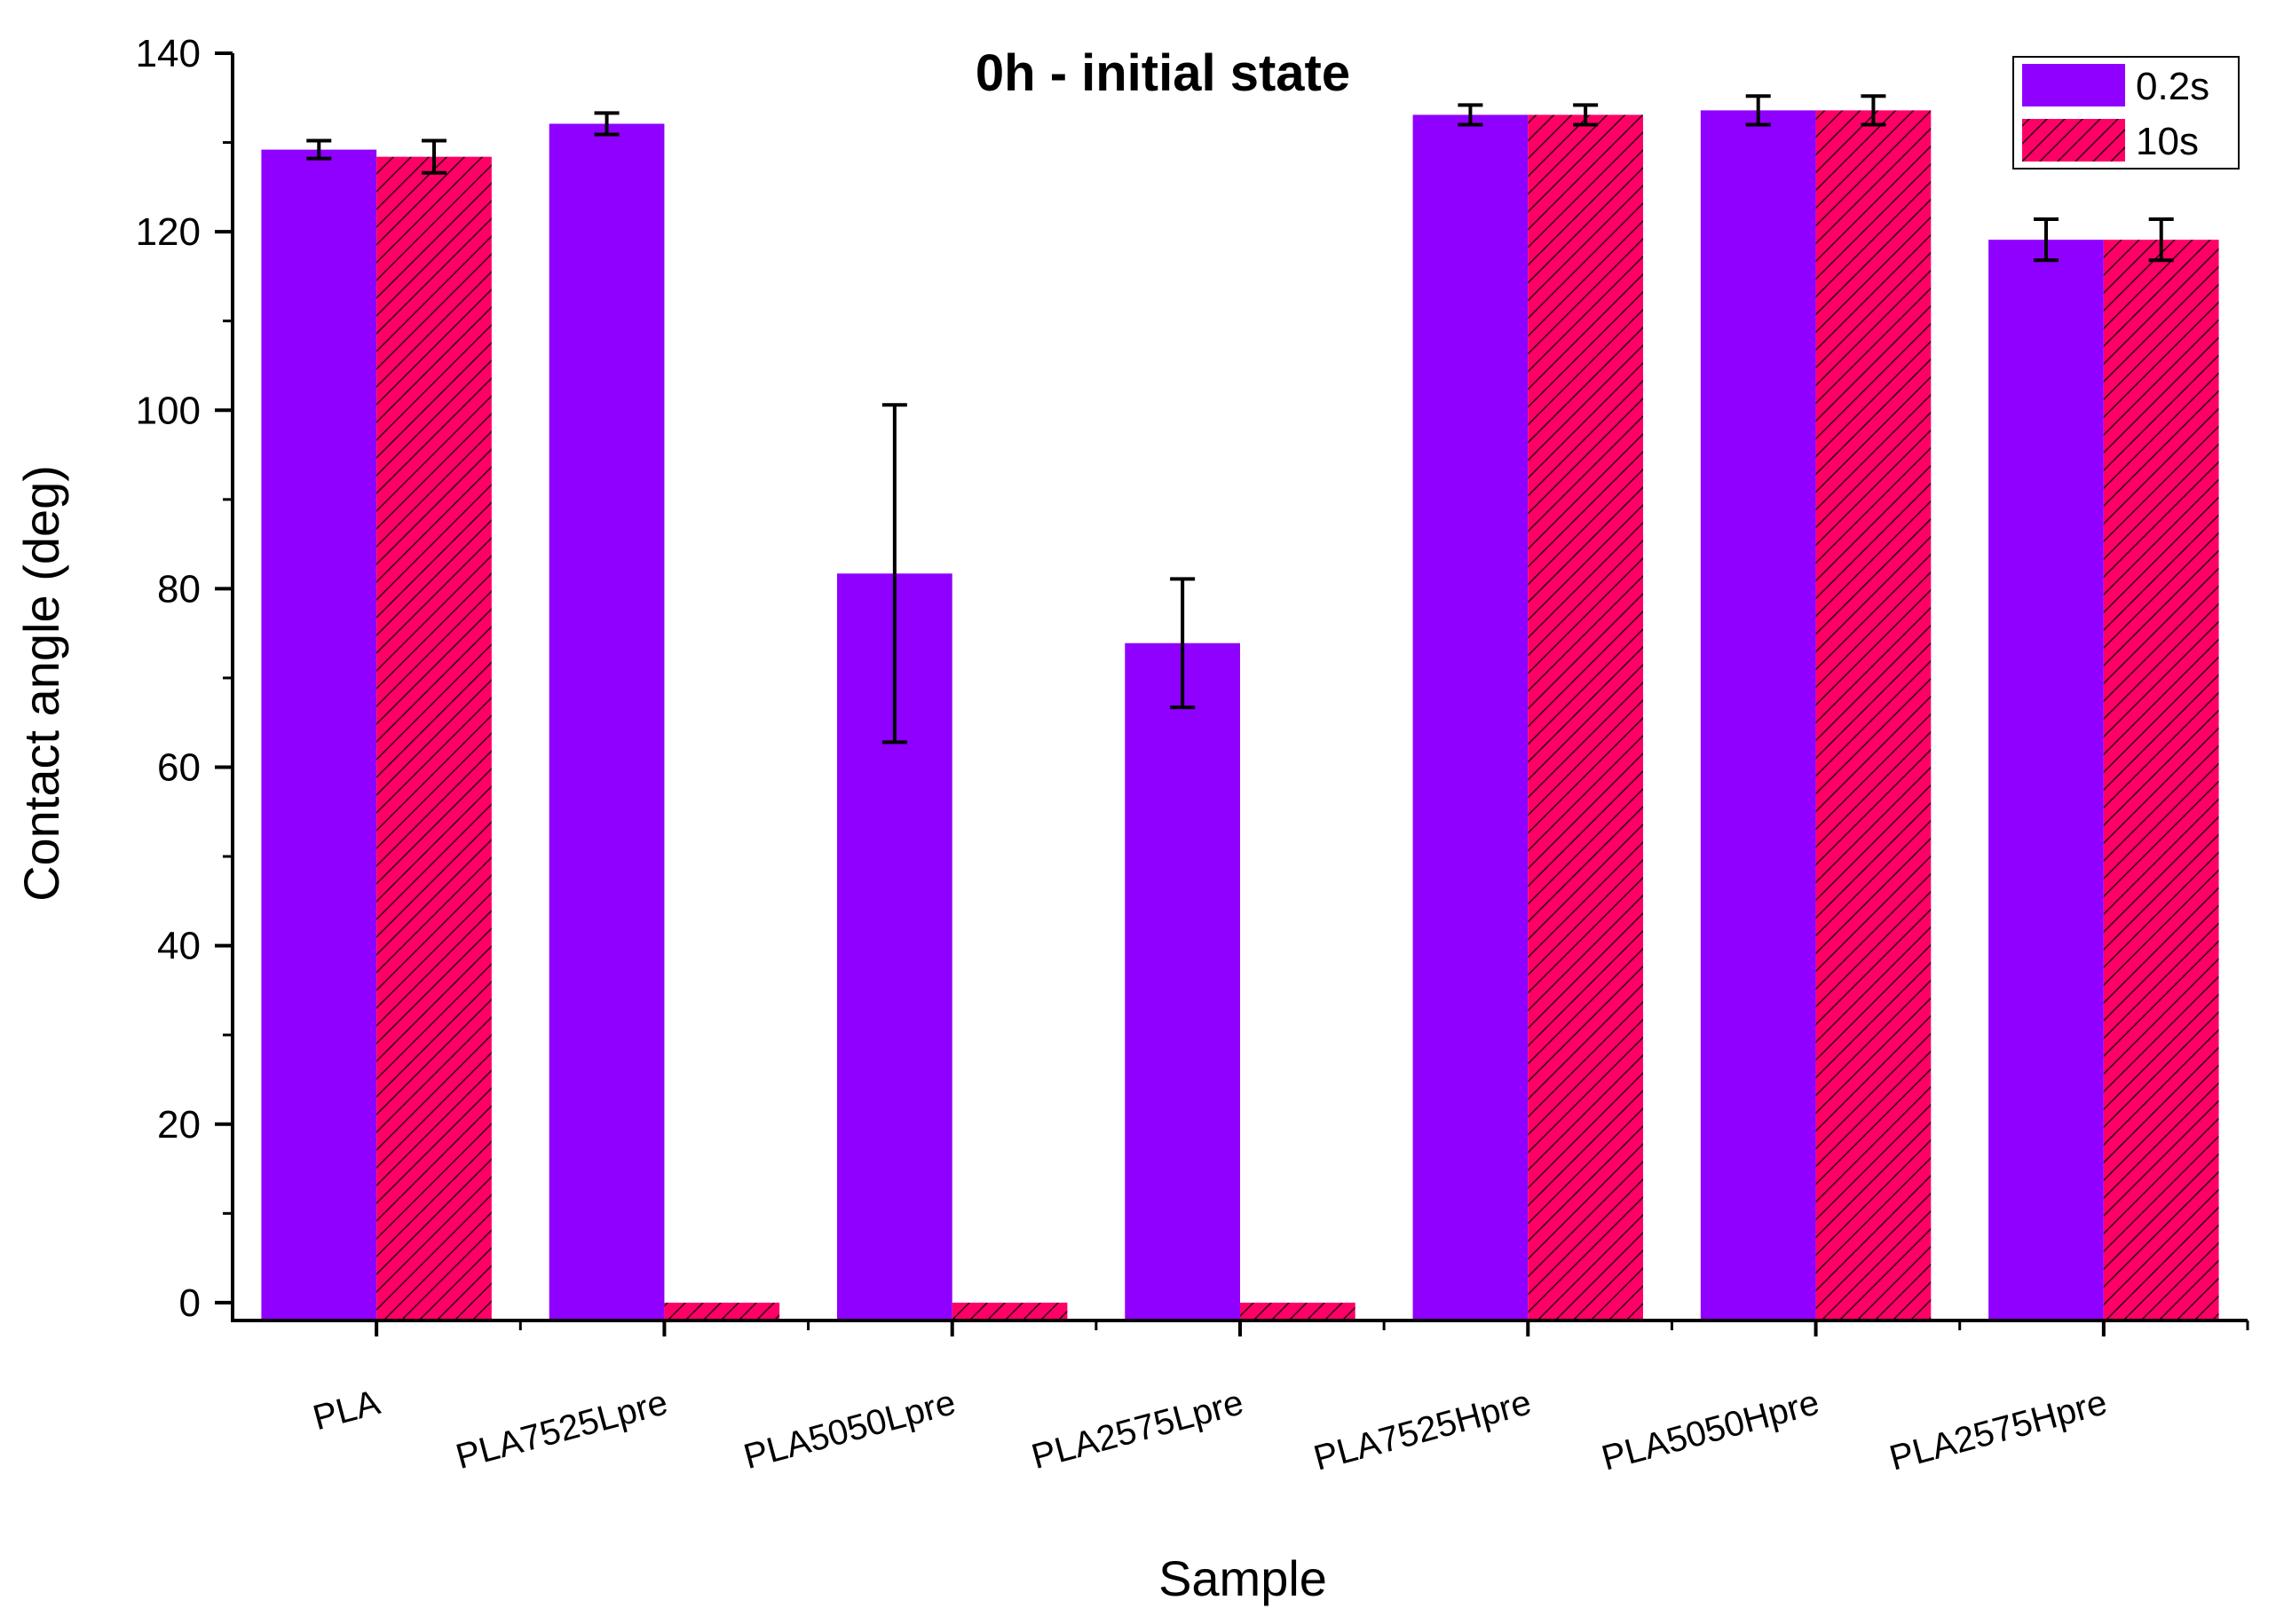 Image resolution: width=2276 pixels, height=1624 pixels. I want to click on error-bar-10s-PLA, so click(434, 157).